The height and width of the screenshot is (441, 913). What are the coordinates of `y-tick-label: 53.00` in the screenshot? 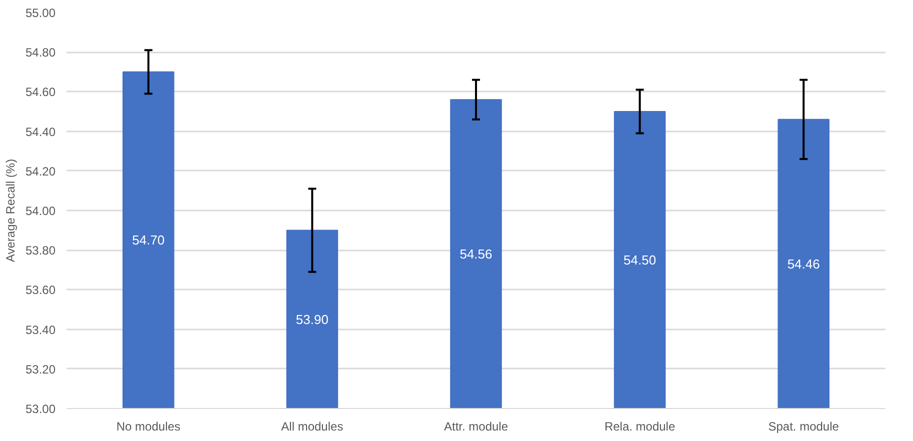 It's located at (40, 409).